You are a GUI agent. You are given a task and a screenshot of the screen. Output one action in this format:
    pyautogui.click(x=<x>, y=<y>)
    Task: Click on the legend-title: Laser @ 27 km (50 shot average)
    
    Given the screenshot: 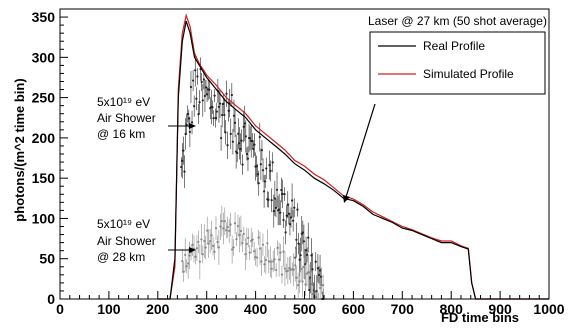 What is the action you would take?
    pyautogui.click(x=457, y=21)
    